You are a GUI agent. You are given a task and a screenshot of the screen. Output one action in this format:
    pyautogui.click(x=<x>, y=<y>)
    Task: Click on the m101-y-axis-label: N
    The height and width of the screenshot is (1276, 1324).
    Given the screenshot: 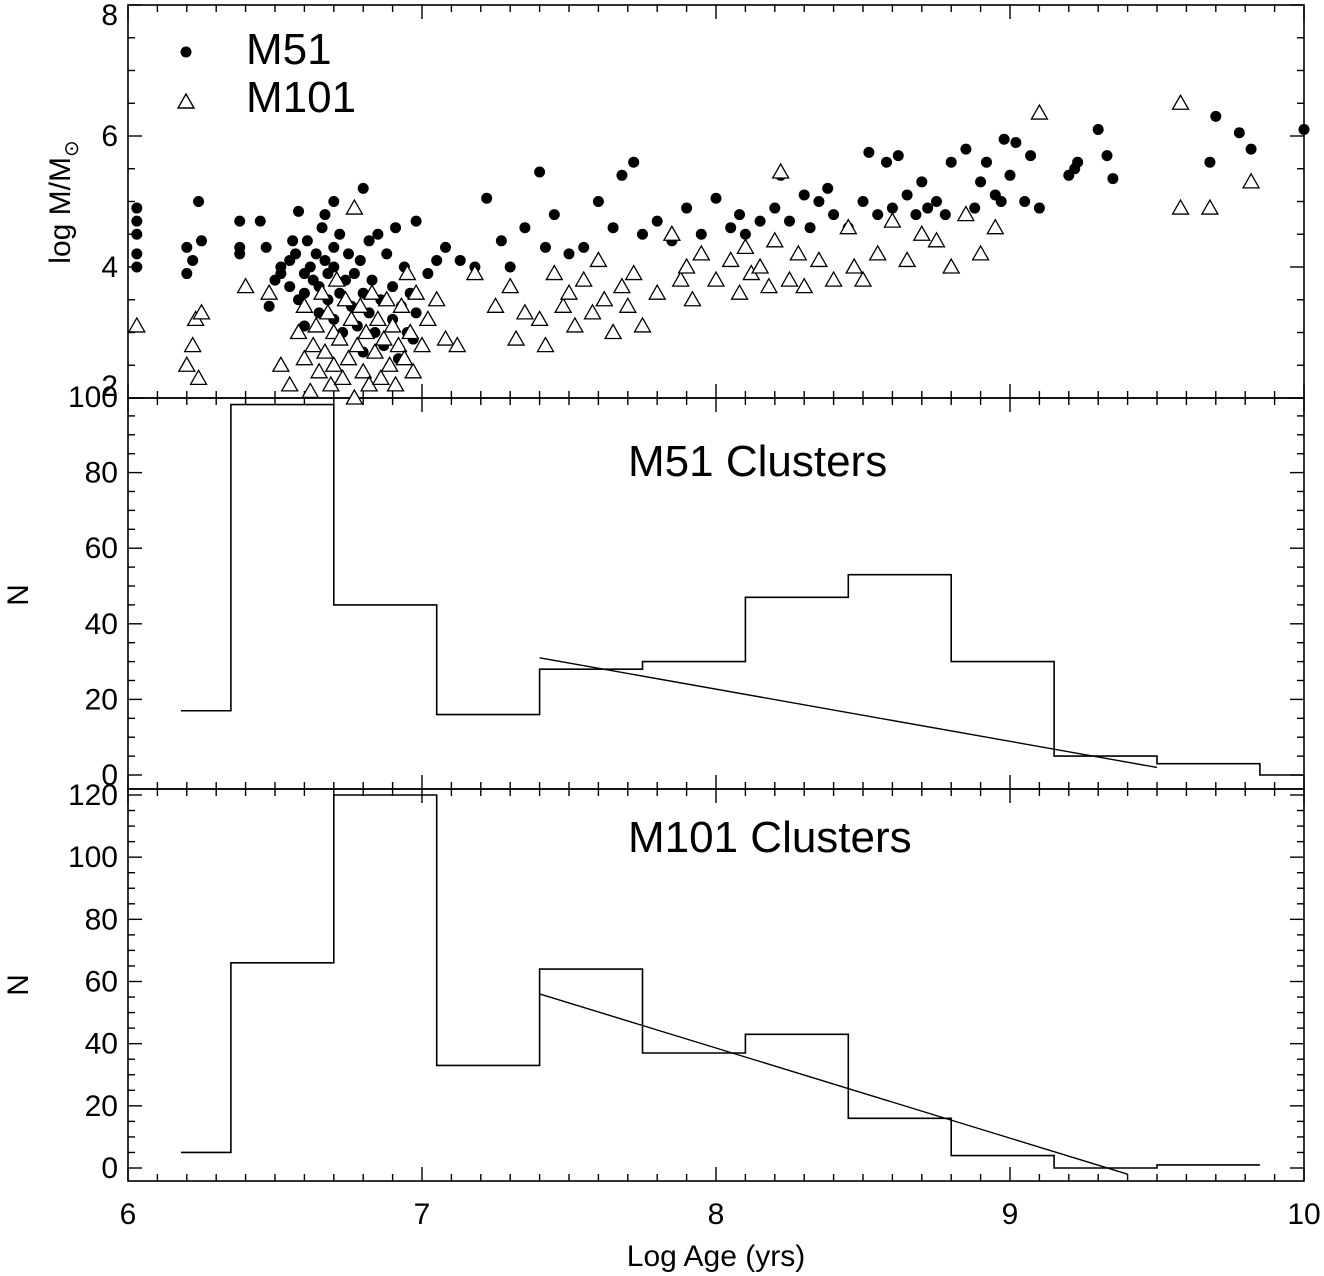 What is the action you would take?
    pyautogui.click(x=18, y=985)
    